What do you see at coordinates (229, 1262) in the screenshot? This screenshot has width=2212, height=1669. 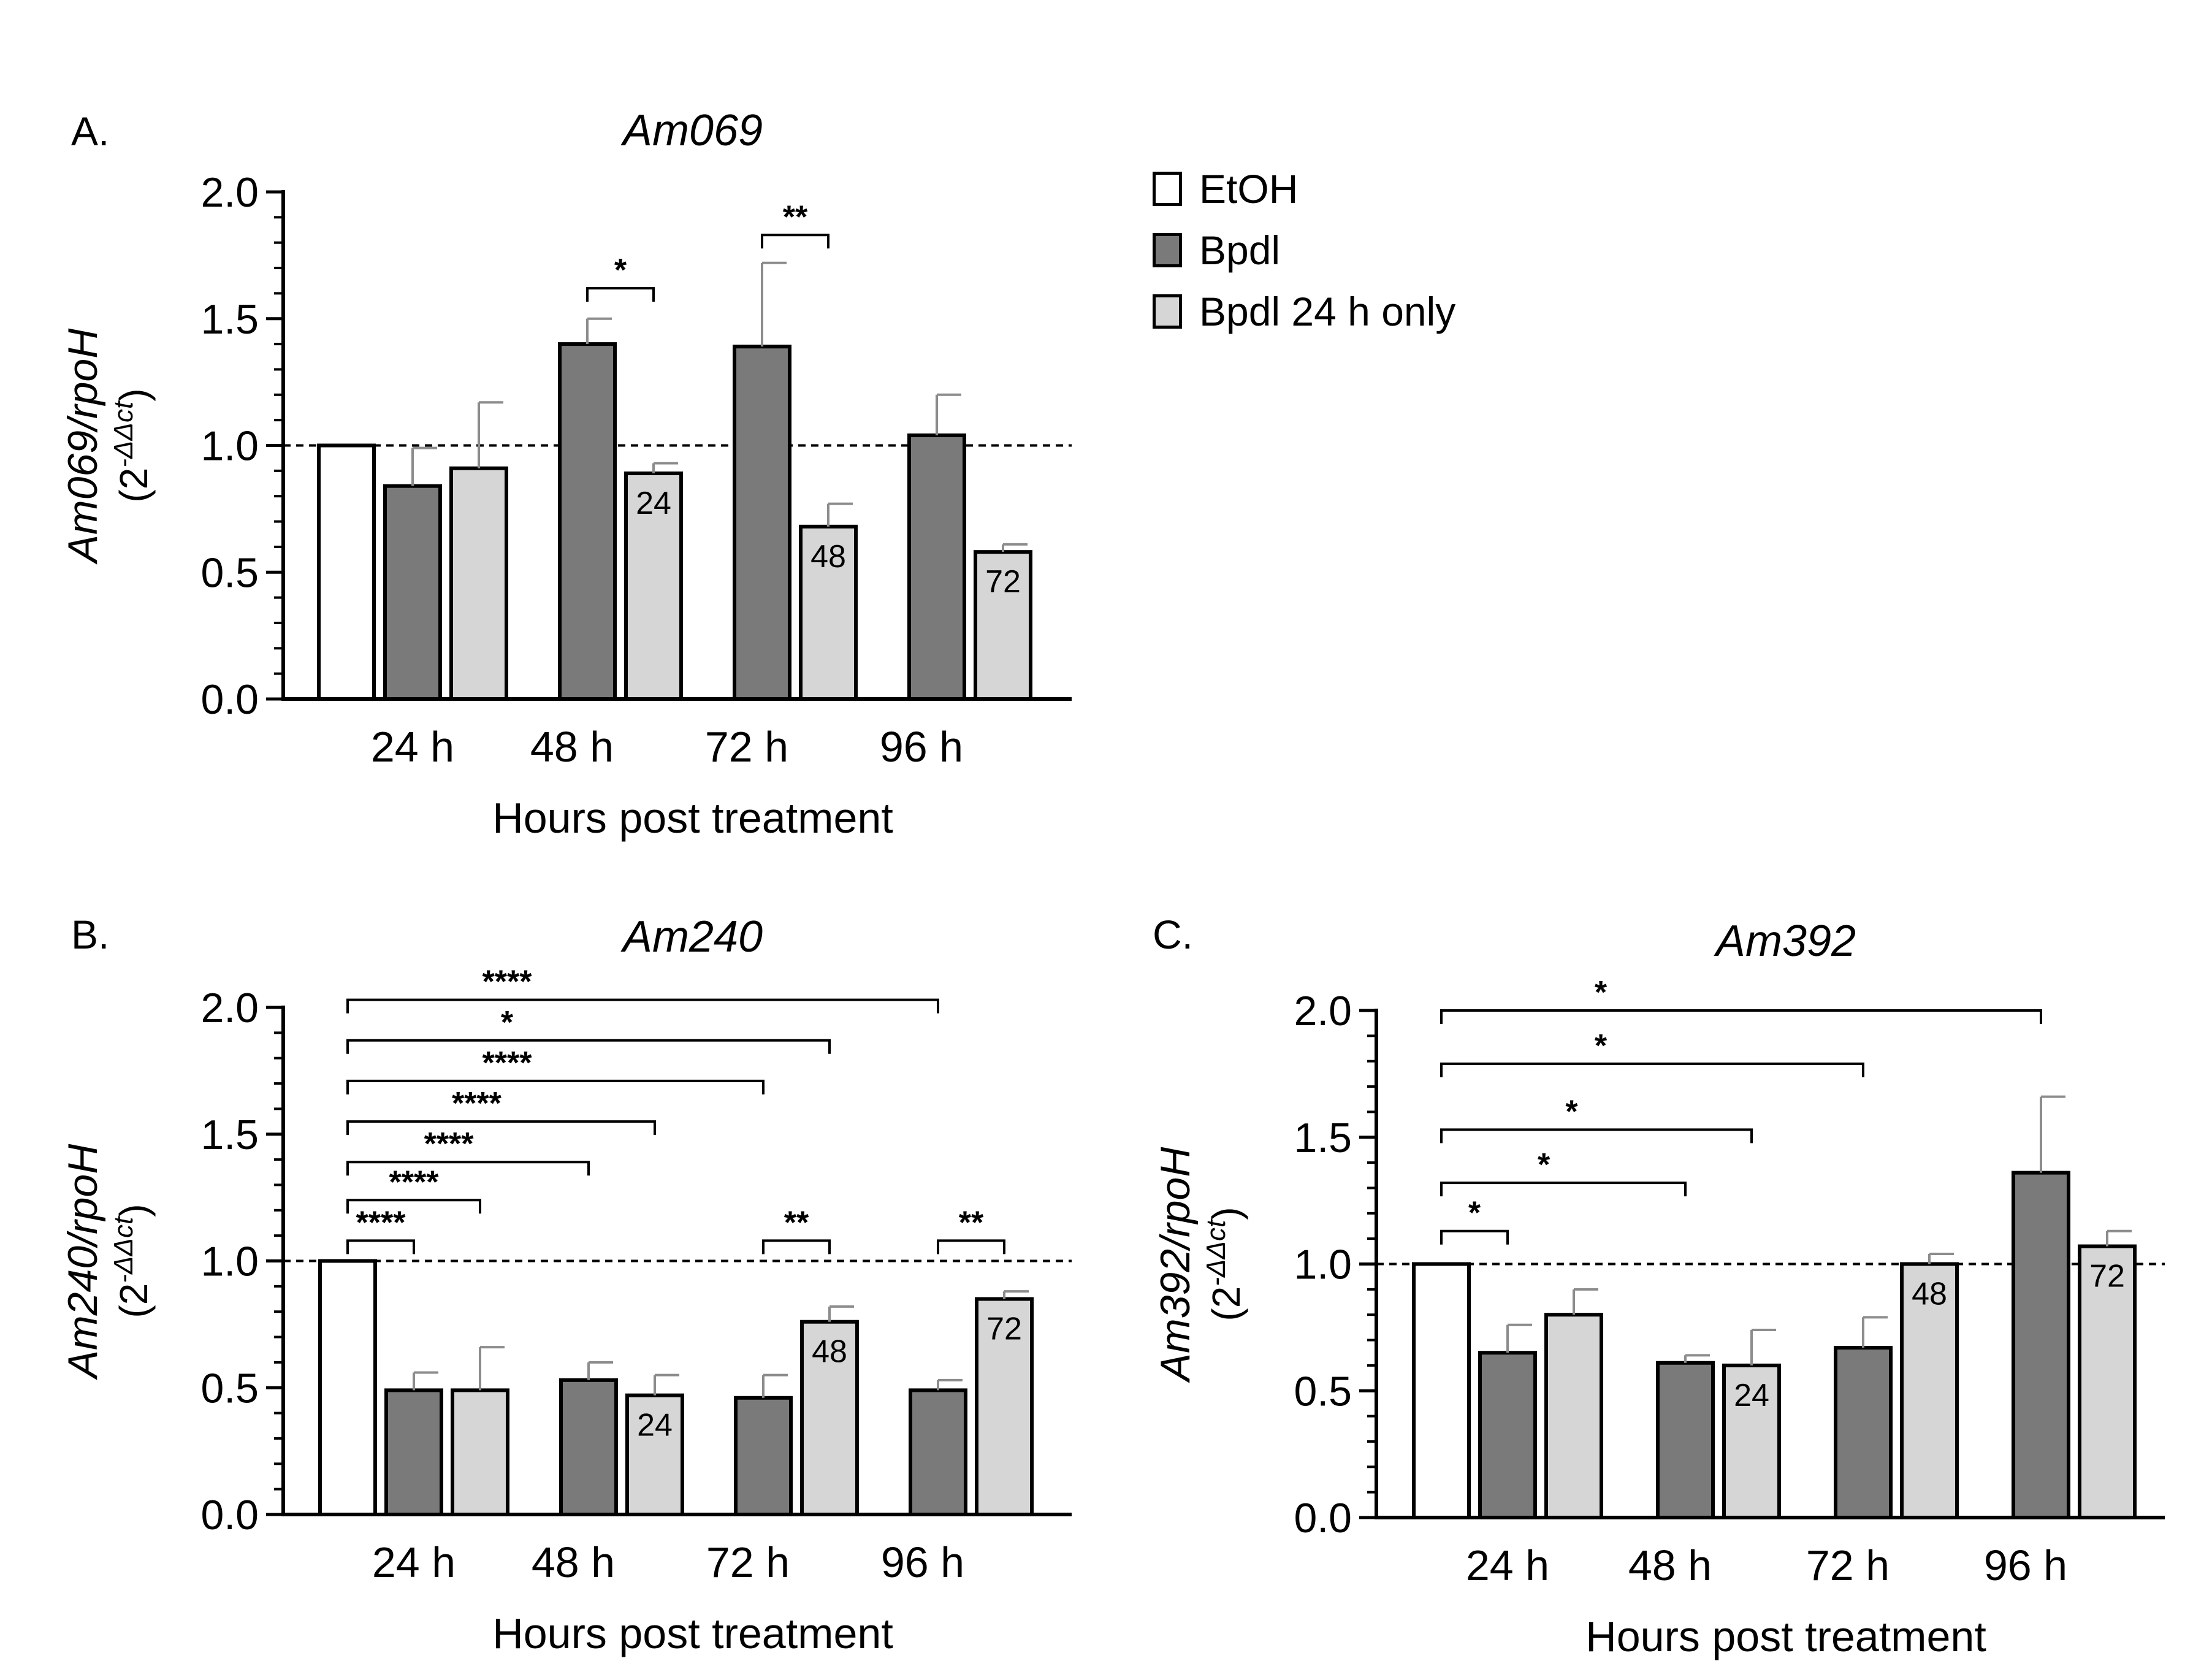 I see `y-tick-label-b: 1.0` at bounding box center [229, 1262].